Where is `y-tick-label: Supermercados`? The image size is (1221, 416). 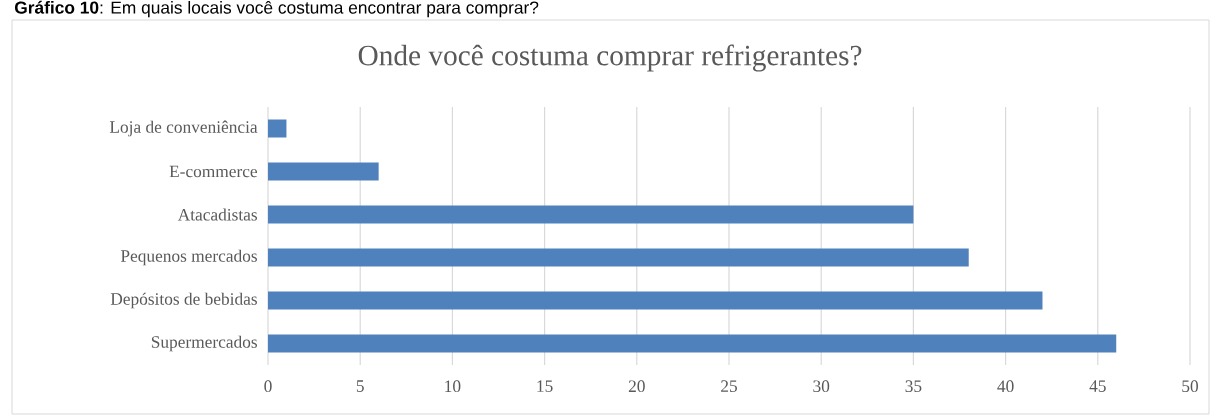 y-tick-label: Supermercados is located at coordinates (204, 343).